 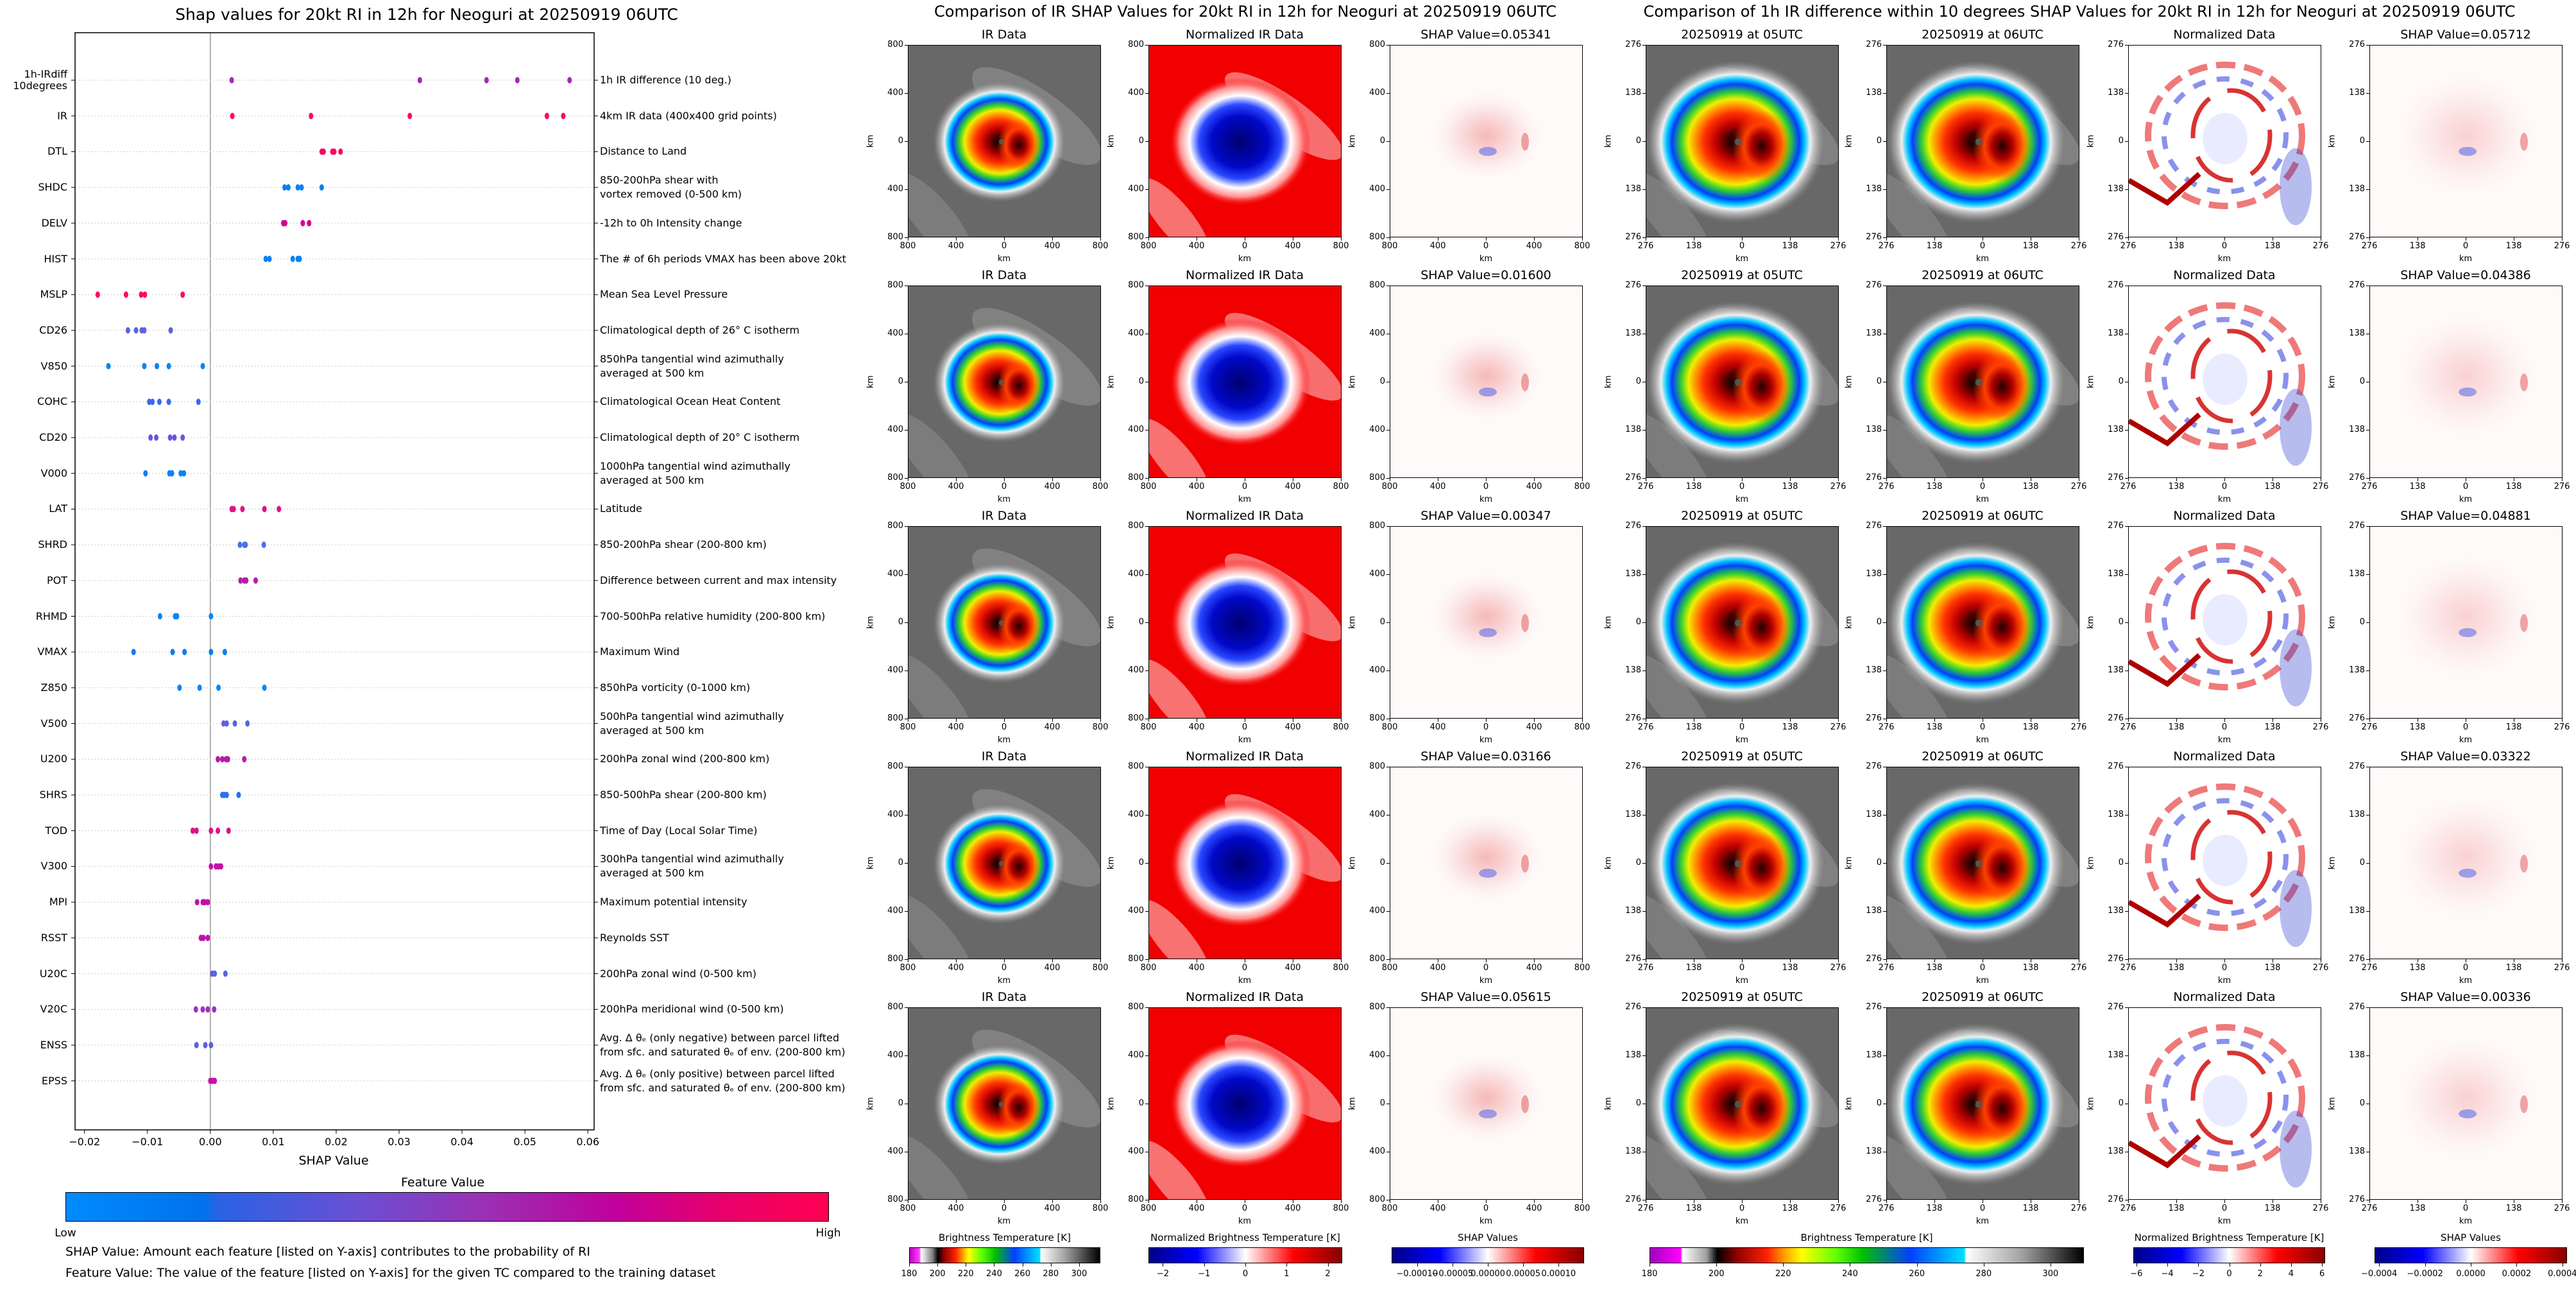 I want to click on shap-point-ir, so click(x=546, y=115).